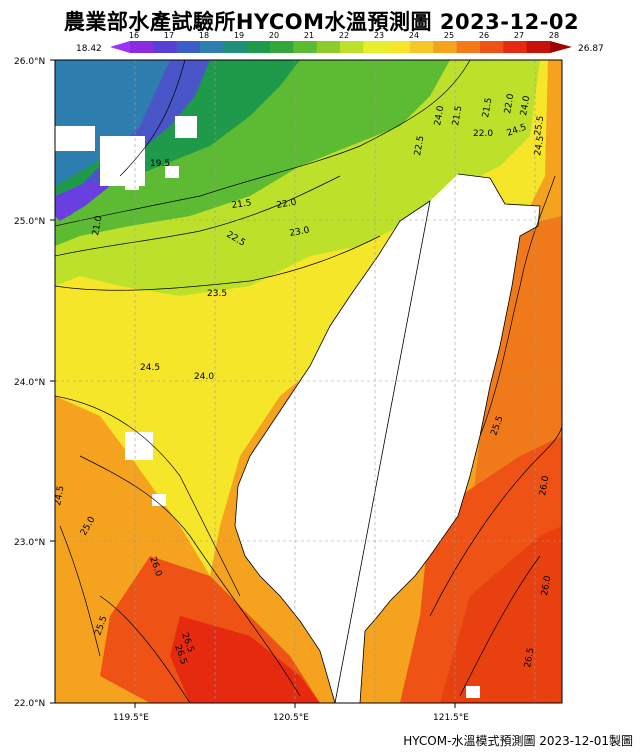  I want to click on colorbar-tick-label: 24, so click(414, 35).